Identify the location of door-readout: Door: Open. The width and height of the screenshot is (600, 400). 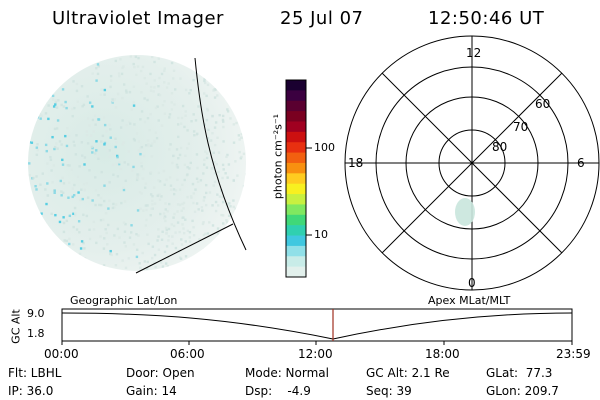
(160, 373).